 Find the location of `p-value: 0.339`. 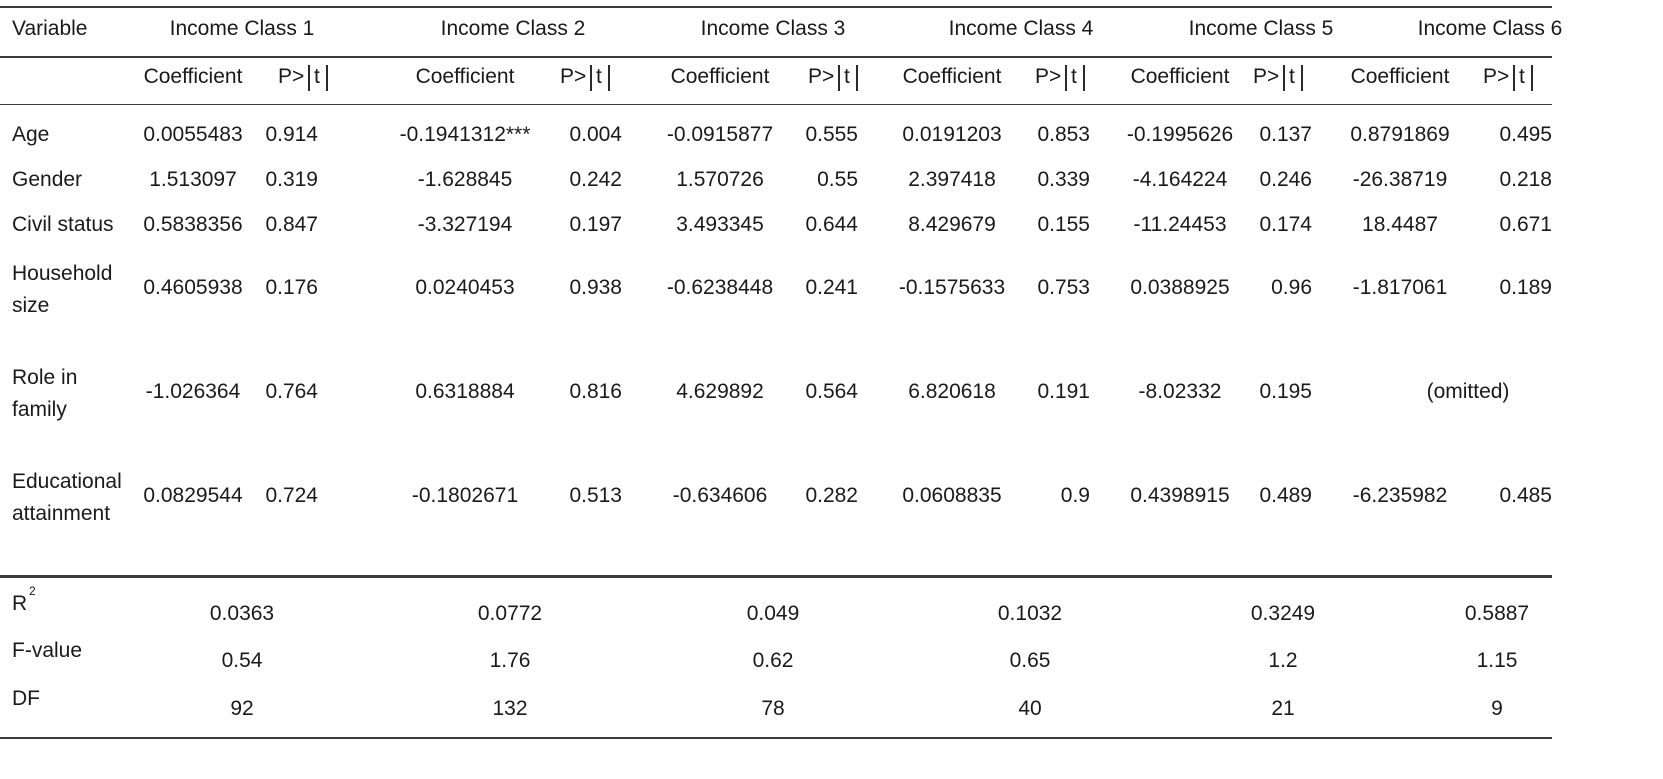

p-value: 0.339 is located at coordinates (1063, 179).